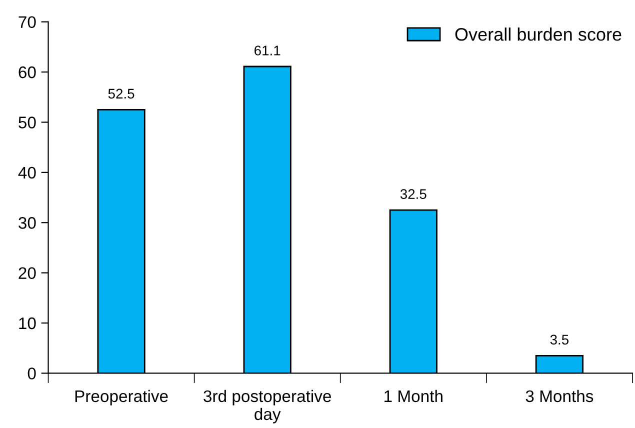  I want to click on x-tick-label: 3rd postoperative day, so click(267, 407).